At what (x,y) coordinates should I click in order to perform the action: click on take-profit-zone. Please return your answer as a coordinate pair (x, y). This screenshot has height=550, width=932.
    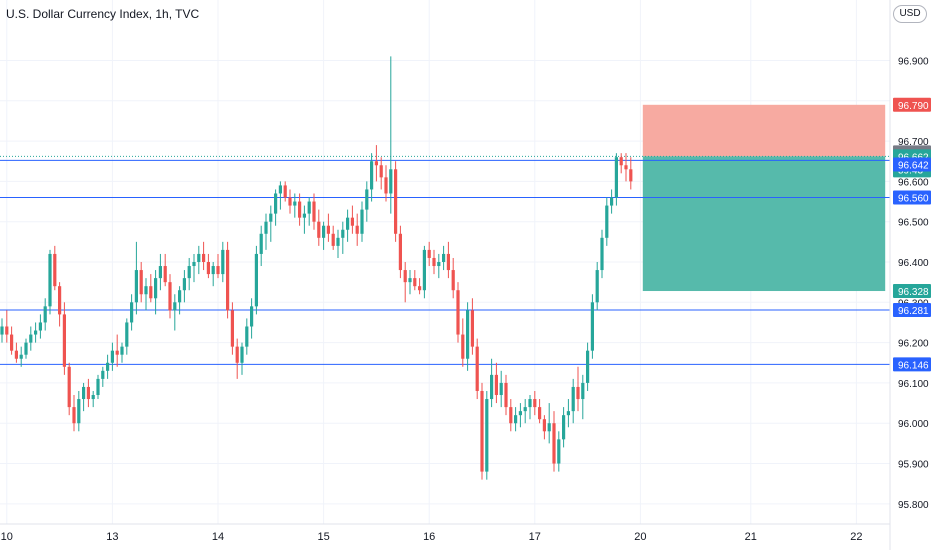
    Looking at the image, I should click on (764, 224).